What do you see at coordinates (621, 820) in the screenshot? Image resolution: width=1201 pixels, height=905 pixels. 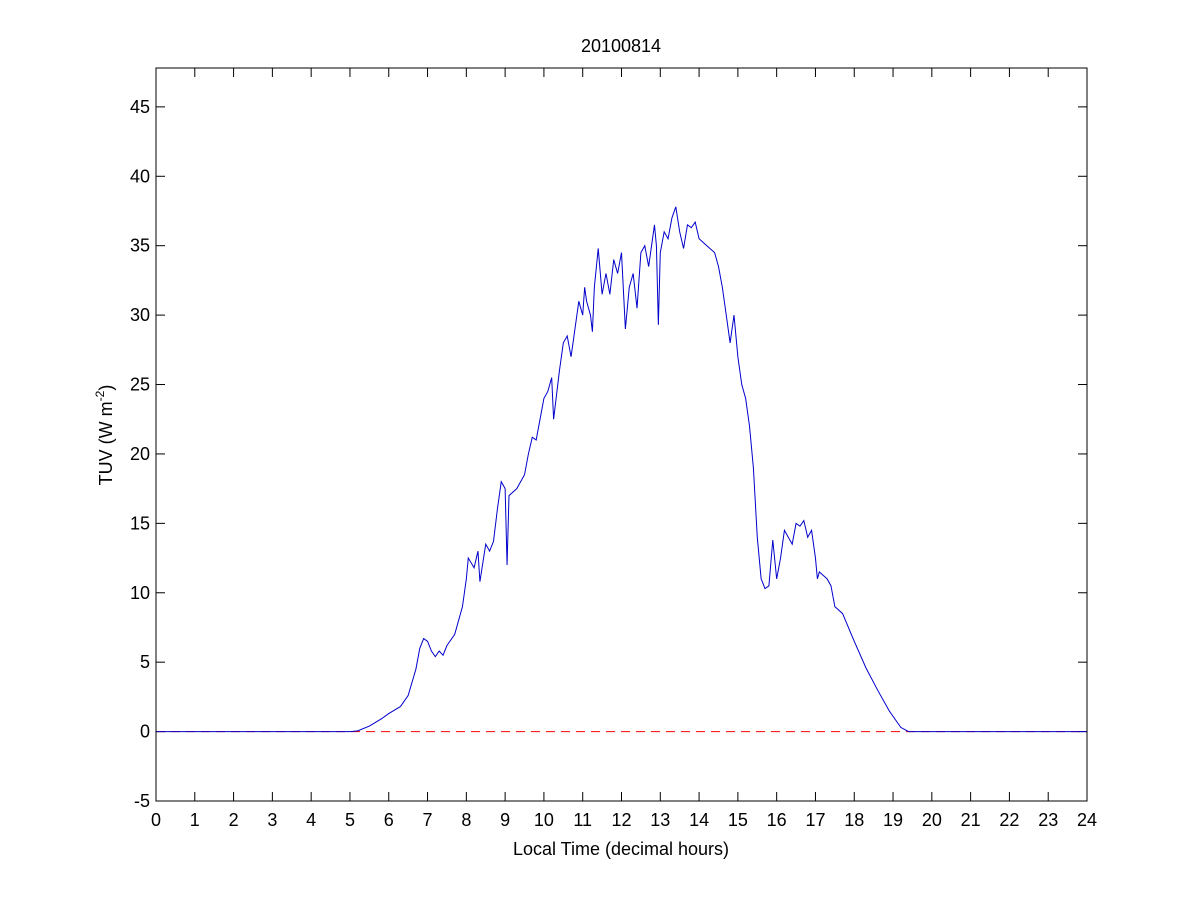 I see `x-tick-label: 12` at bounding box center [621, 820].